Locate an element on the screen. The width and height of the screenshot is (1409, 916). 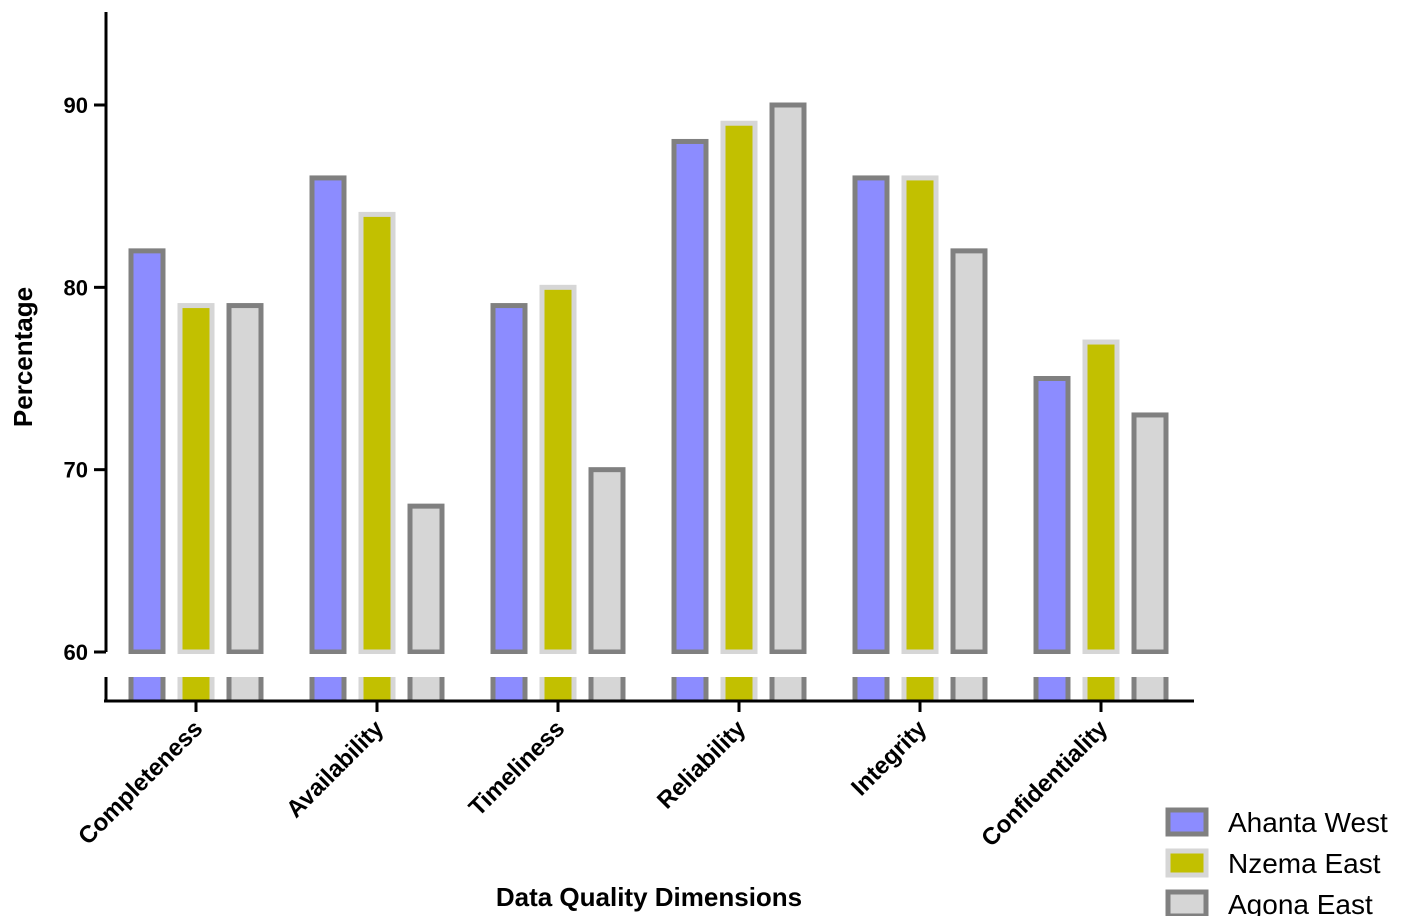
x-tick-label: Completeness is located at coordinates (140, 782).